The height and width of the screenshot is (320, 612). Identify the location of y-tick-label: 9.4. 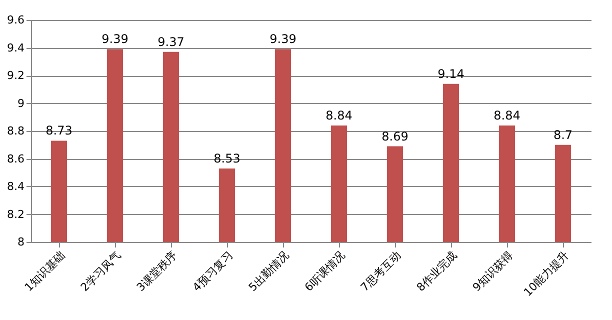
(15, 47).